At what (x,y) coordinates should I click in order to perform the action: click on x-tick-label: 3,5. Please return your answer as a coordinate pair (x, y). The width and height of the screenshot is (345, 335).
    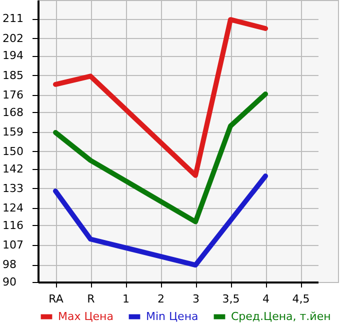
    Looking at the image, I should click on (231, 299).